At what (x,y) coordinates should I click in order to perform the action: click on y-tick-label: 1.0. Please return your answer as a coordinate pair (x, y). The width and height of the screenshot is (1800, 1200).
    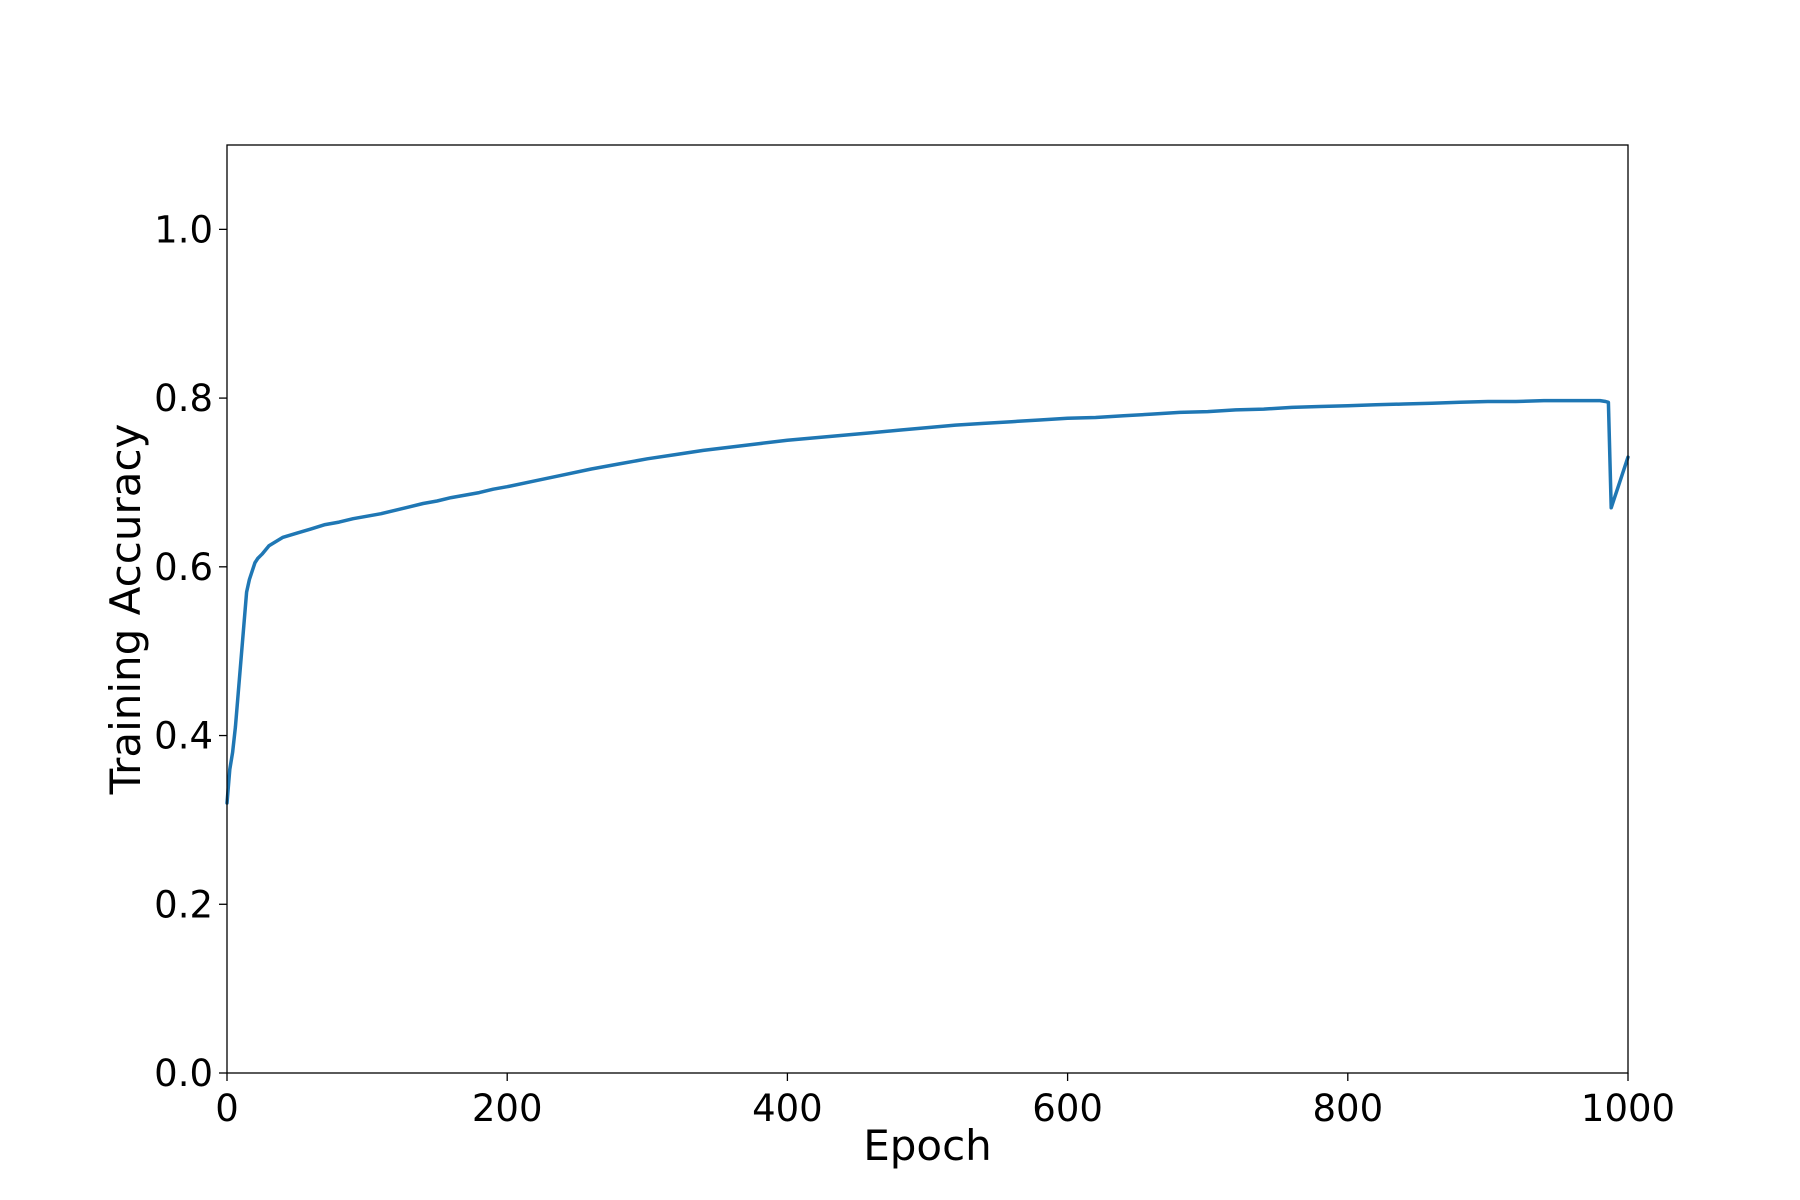
    Looking at the image, I should click on (183, 229).